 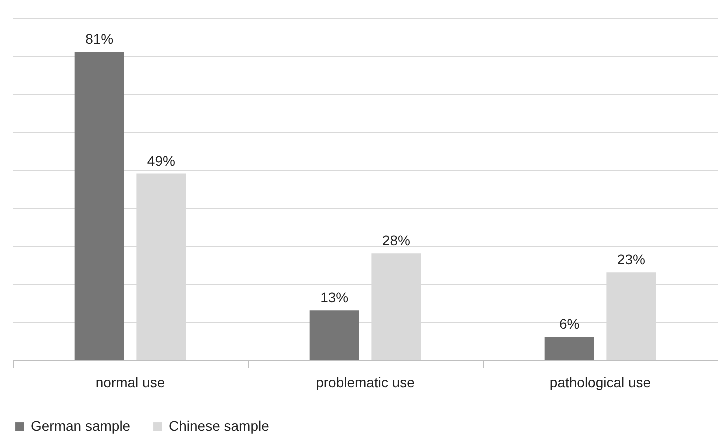 I want to click on data-label: 23%, so click(x=631, y=260).